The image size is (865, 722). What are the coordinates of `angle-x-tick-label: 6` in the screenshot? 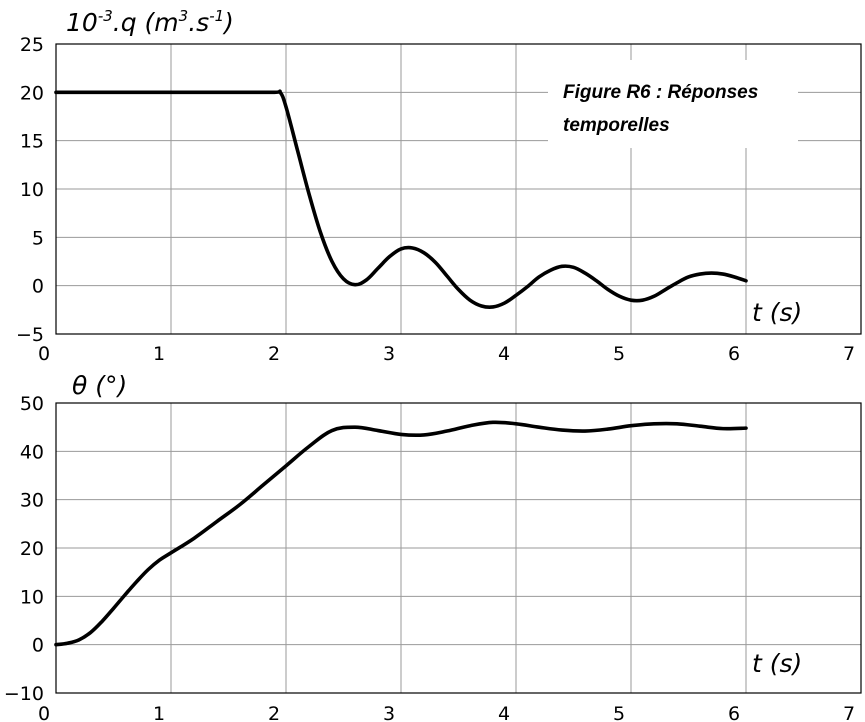 It's located at (734, 712).